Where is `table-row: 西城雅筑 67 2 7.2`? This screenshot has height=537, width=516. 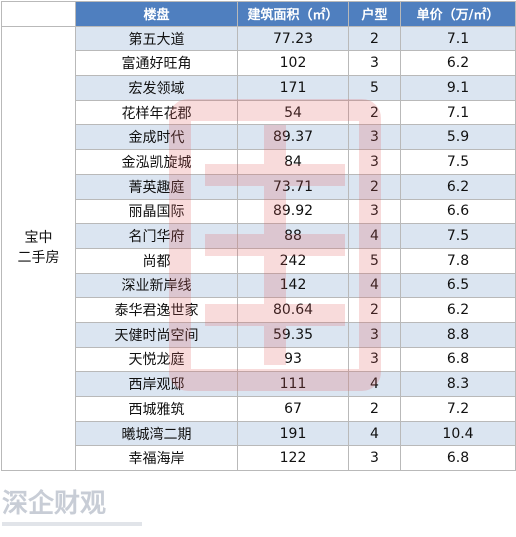
table-row: 西城雅筑 67 2 7.2 is located at coordinates (259, 409).